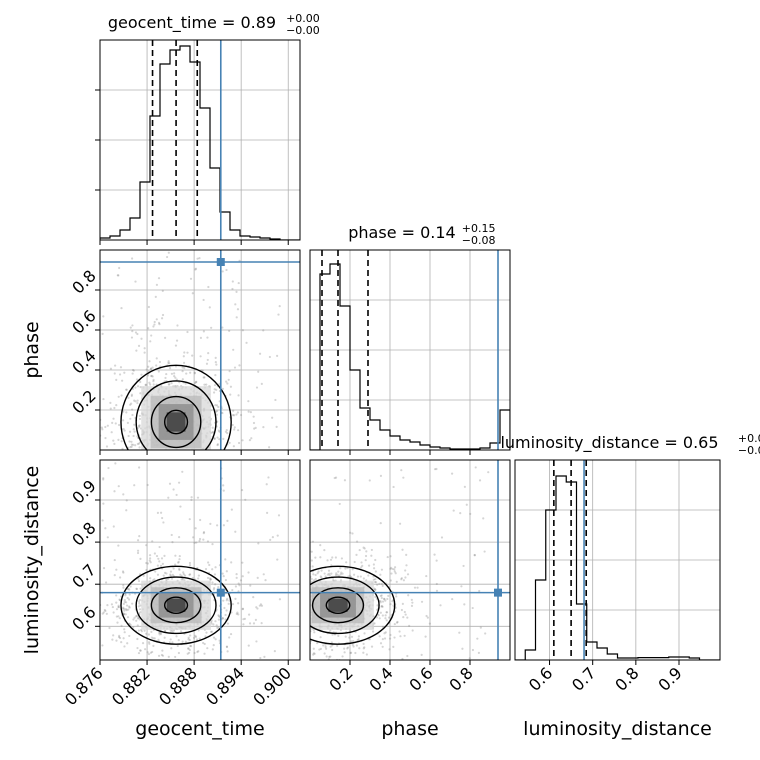 The height and width of the screenshot is (760, 760). Describe the element at coordinates (749, 450) in the screenshot. I see `title-minus-error: −0.04` at that location.